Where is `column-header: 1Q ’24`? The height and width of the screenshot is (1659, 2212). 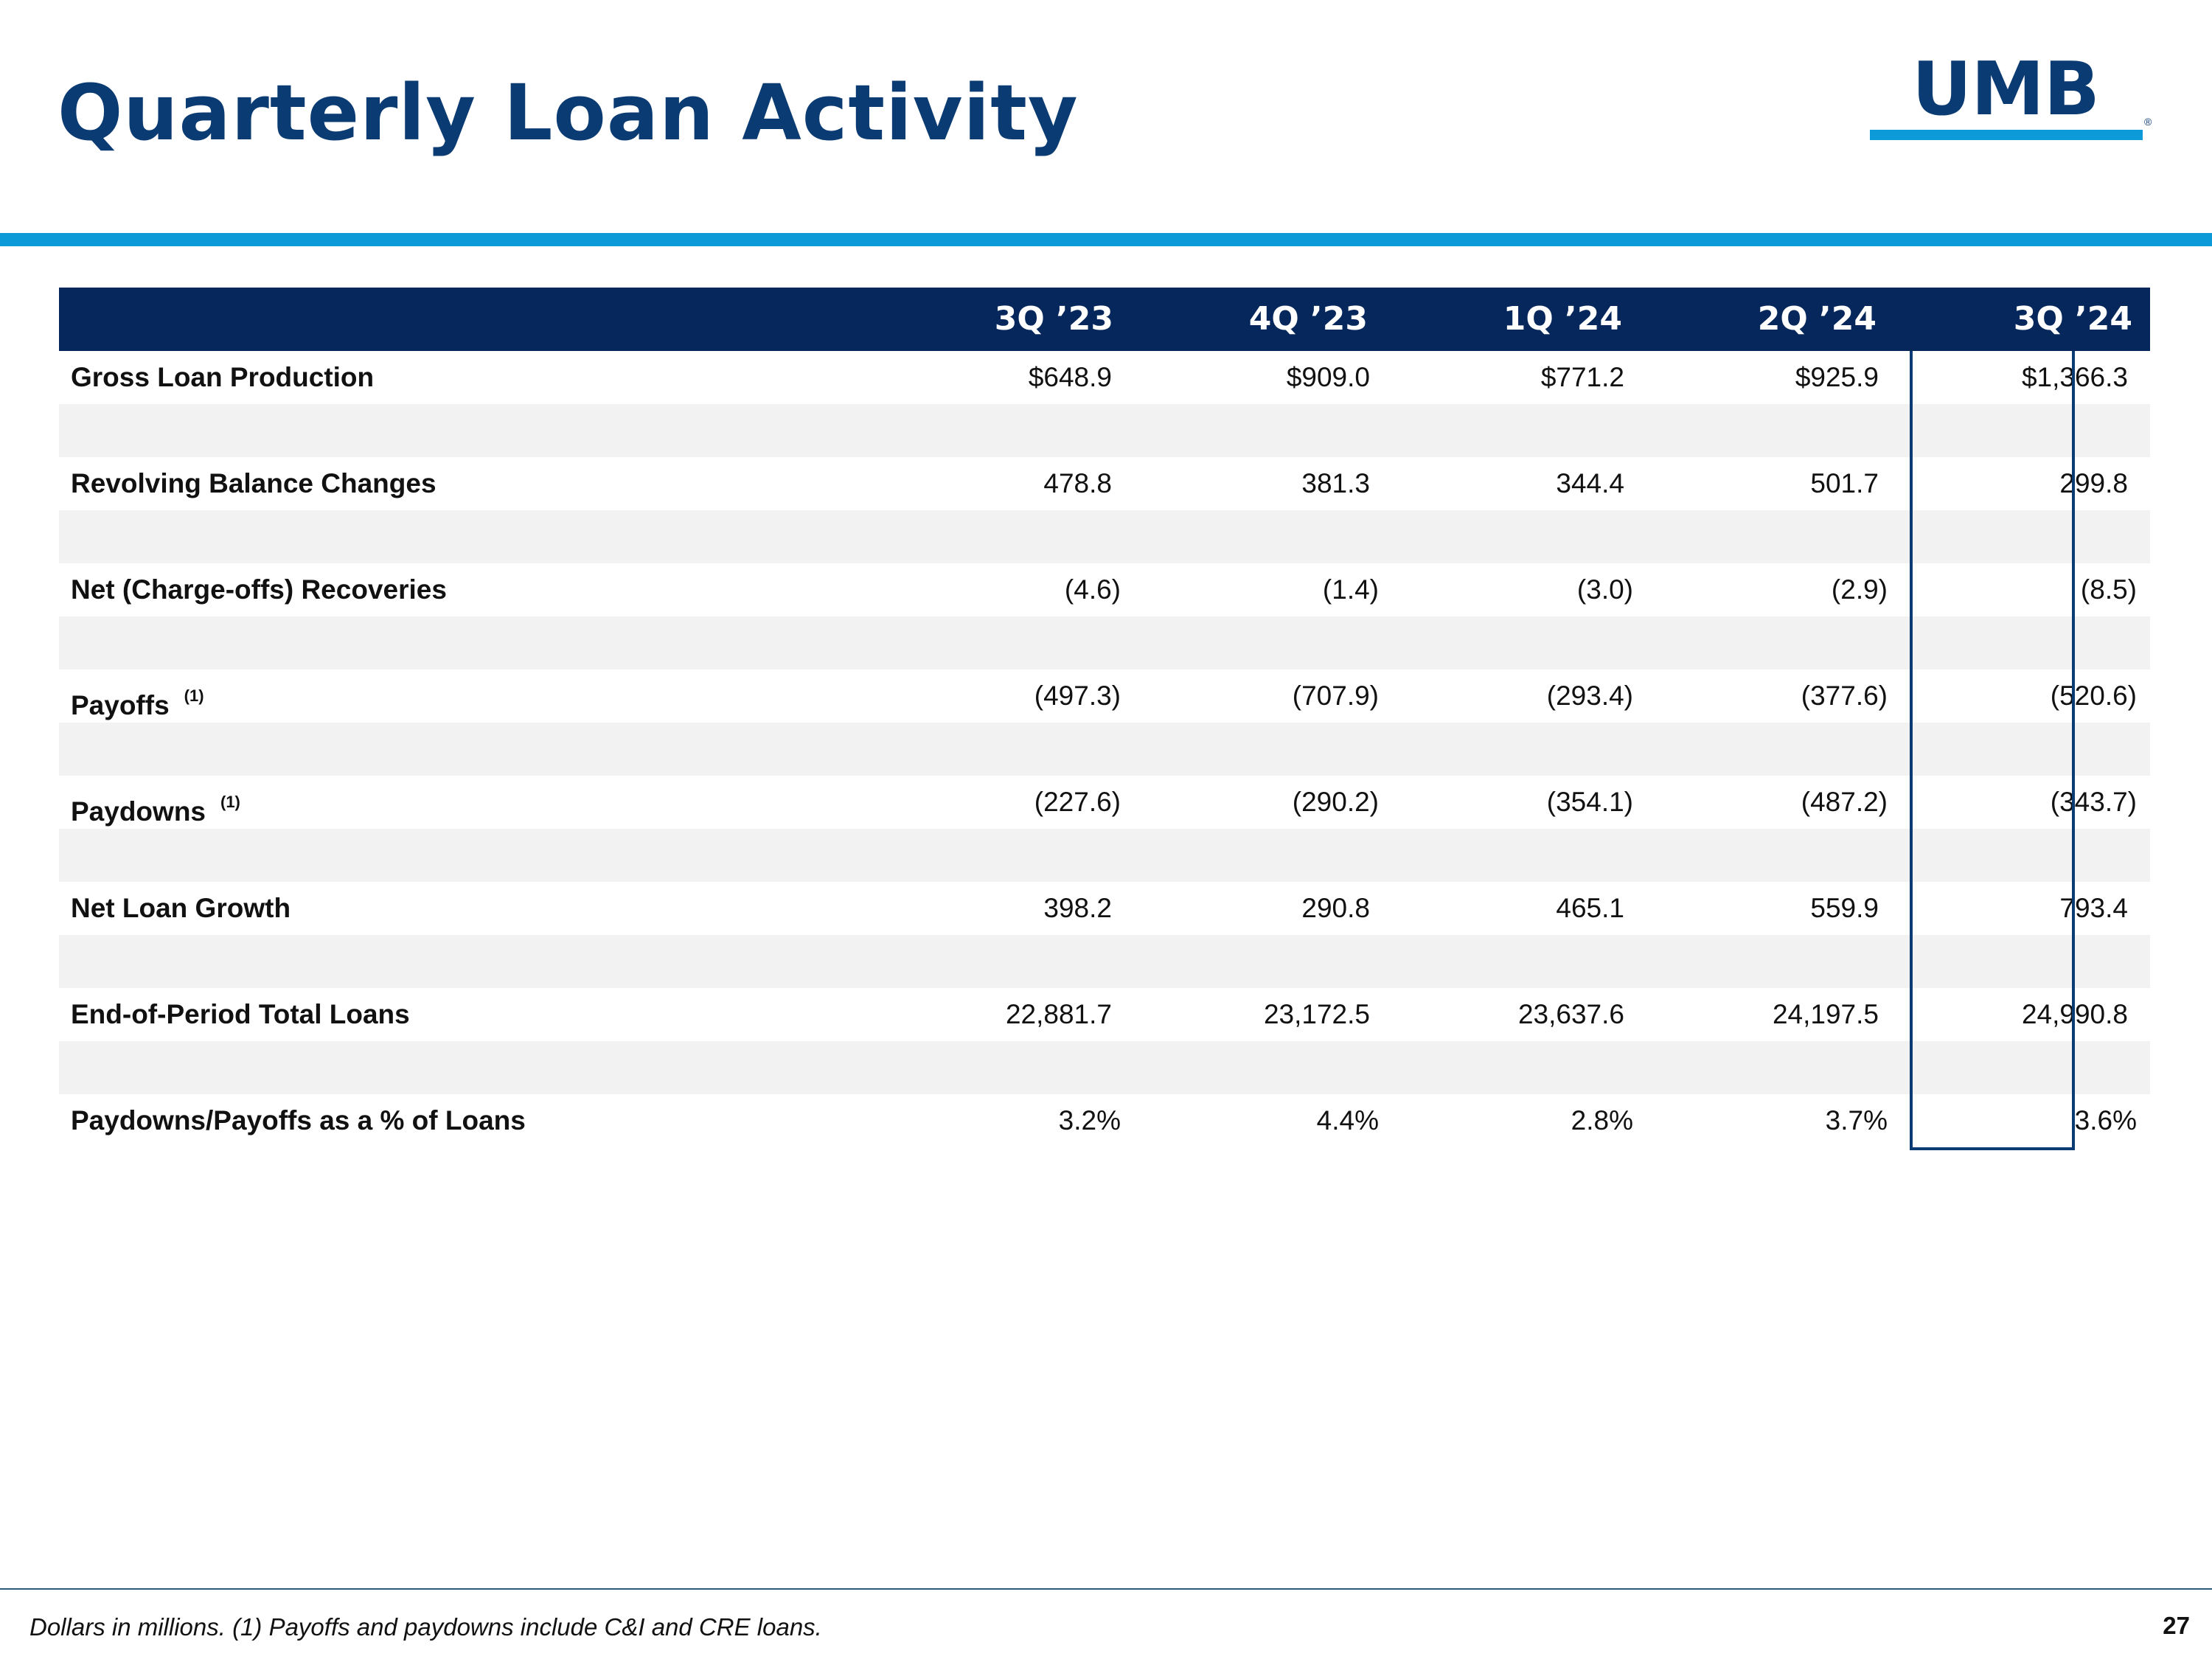
column-header: 1Q ’24 is located at coordinates (1562, 319).